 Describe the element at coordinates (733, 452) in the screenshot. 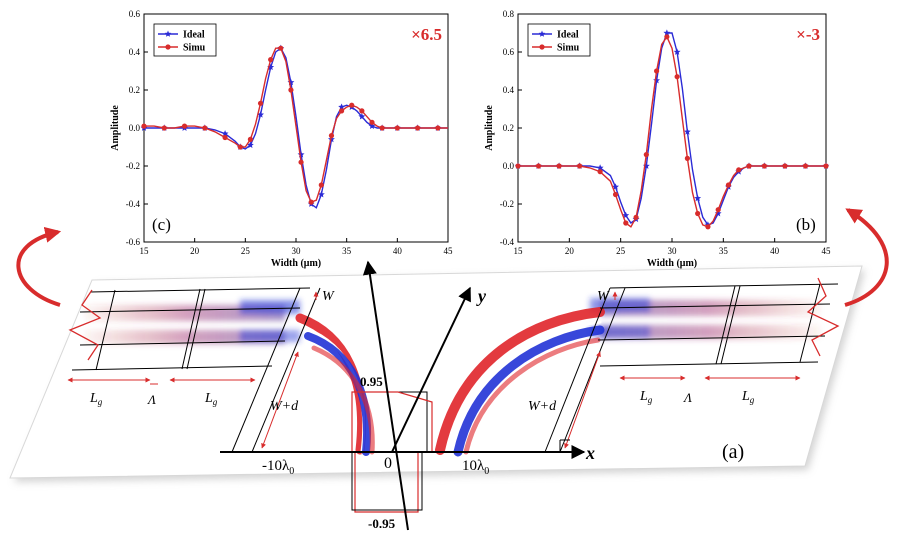

I see `panel-a-label: (a)` at that location.